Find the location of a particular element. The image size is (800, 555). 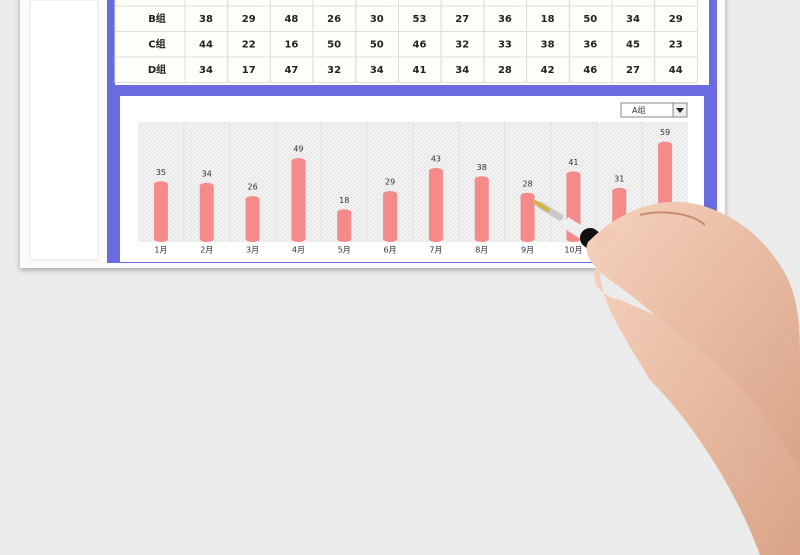

value-label: 29 is located at coordinates (390, 182).